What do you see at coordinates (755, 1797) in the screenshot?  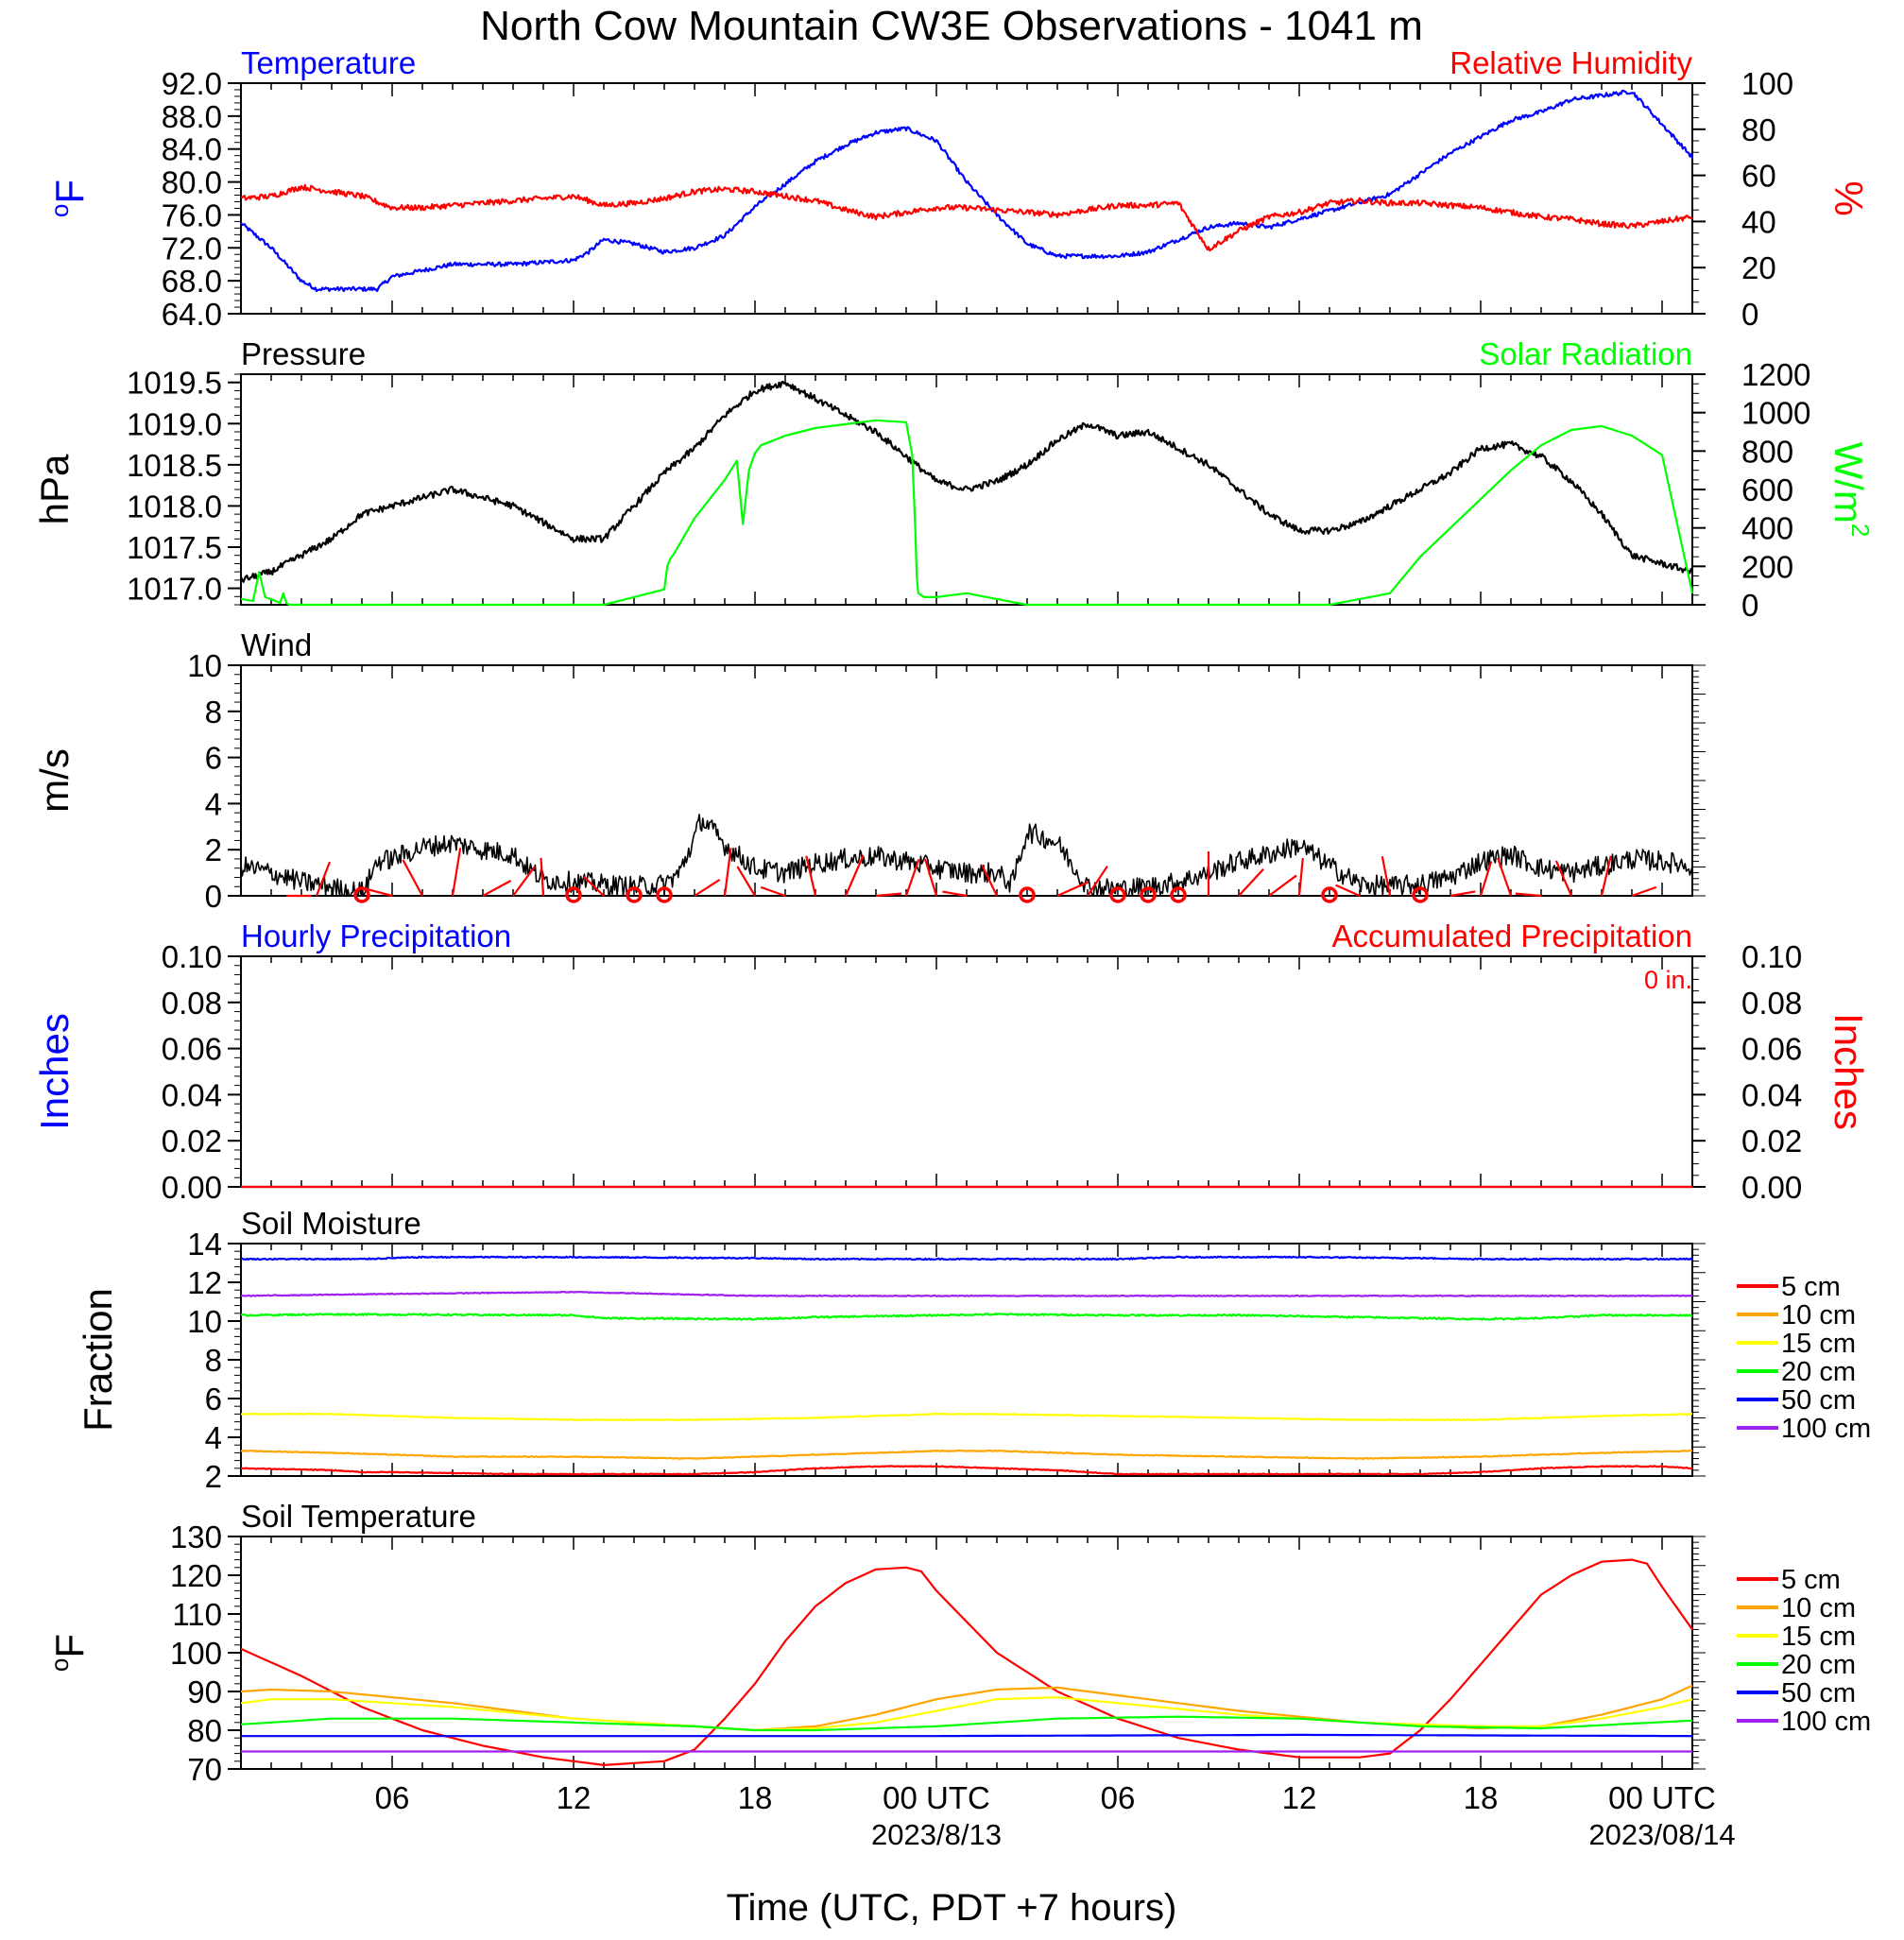 I see `x-tick-label: 18` at bounding box center [755, 1797].